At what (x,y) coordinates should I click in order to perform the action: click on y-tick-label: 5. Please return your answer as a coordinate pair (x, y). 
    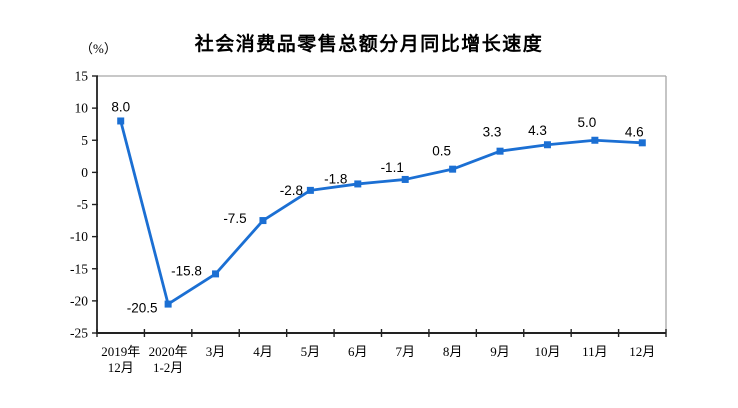
    Looking at the image, I should click on (84, 140).